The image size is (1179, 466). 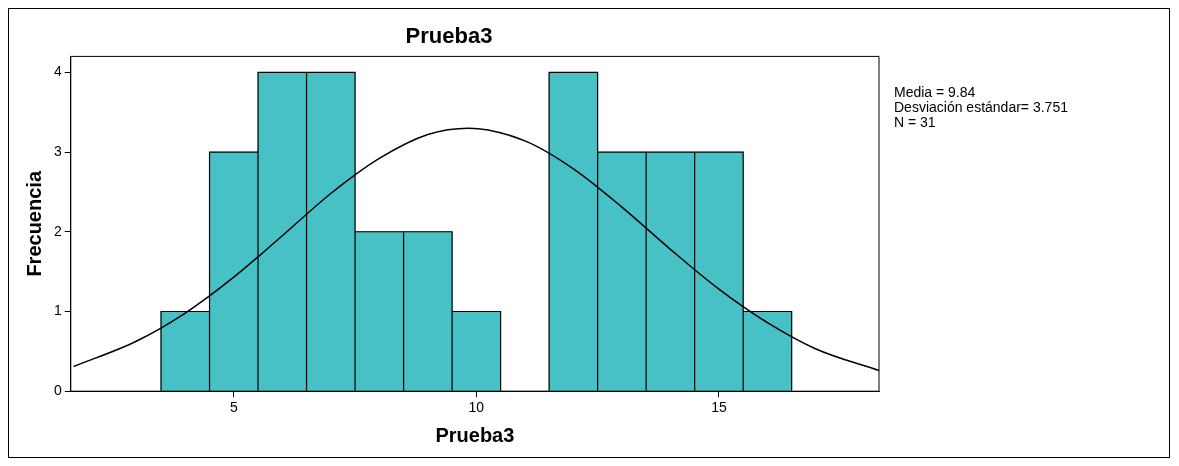 I want to click on y-tick-label: 1, so click(x=57, y=310).